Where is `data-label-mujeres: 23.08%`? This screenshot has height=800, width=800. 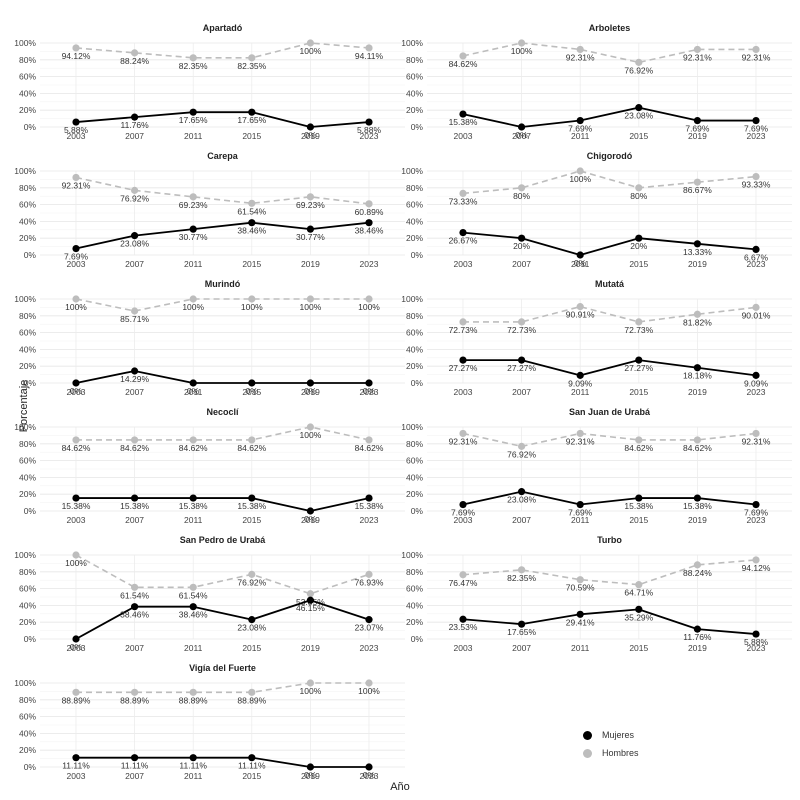 data-label-mujeres: 23.08% is located at coordinates (521, 500).